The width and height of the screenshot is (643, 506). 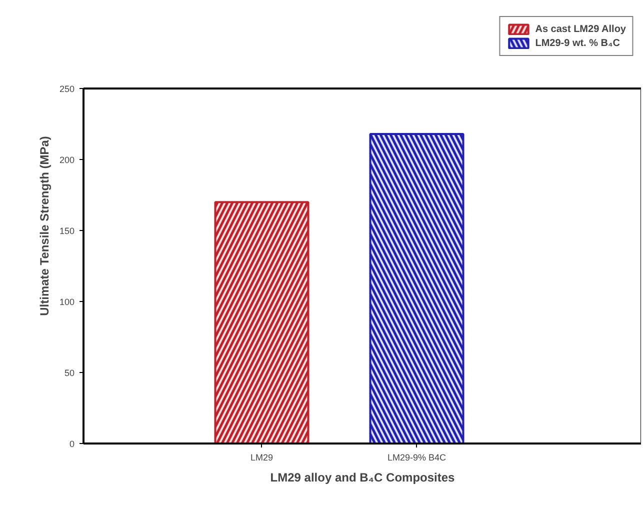 I want to click on y-axis-title: Ultimate Tensile Strength (MPa), so click(x=44, y=226).